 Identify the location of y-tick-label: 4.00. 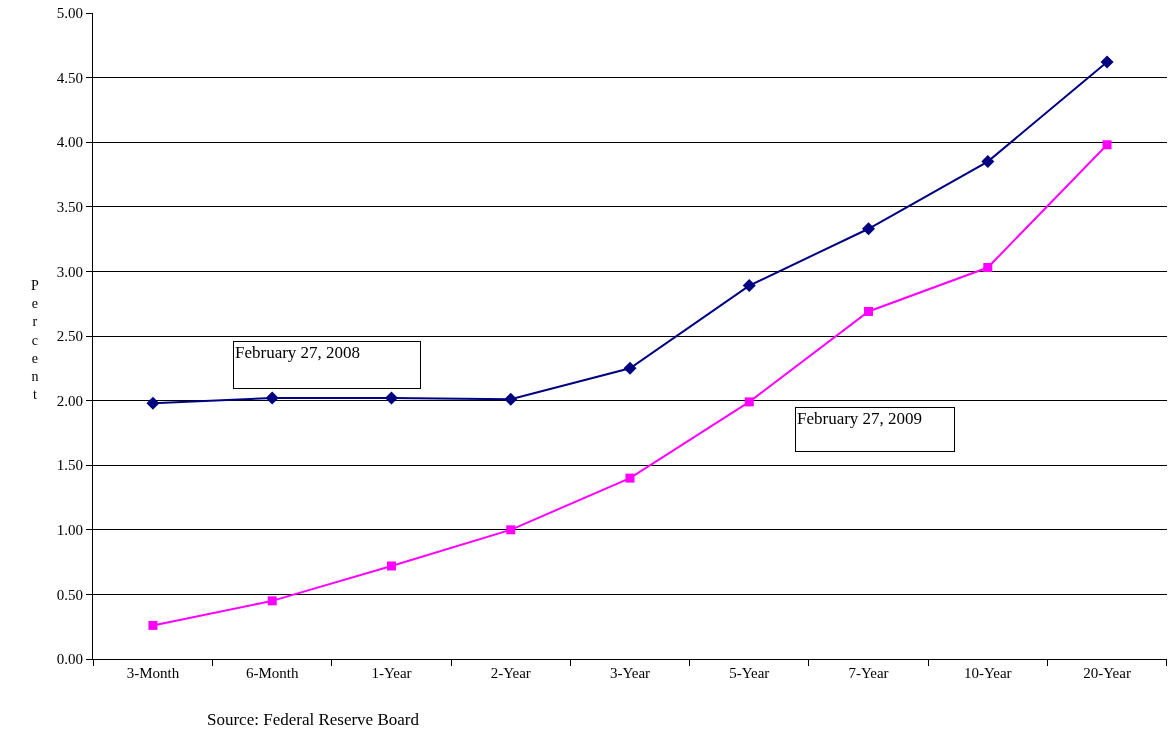
(69, 142).